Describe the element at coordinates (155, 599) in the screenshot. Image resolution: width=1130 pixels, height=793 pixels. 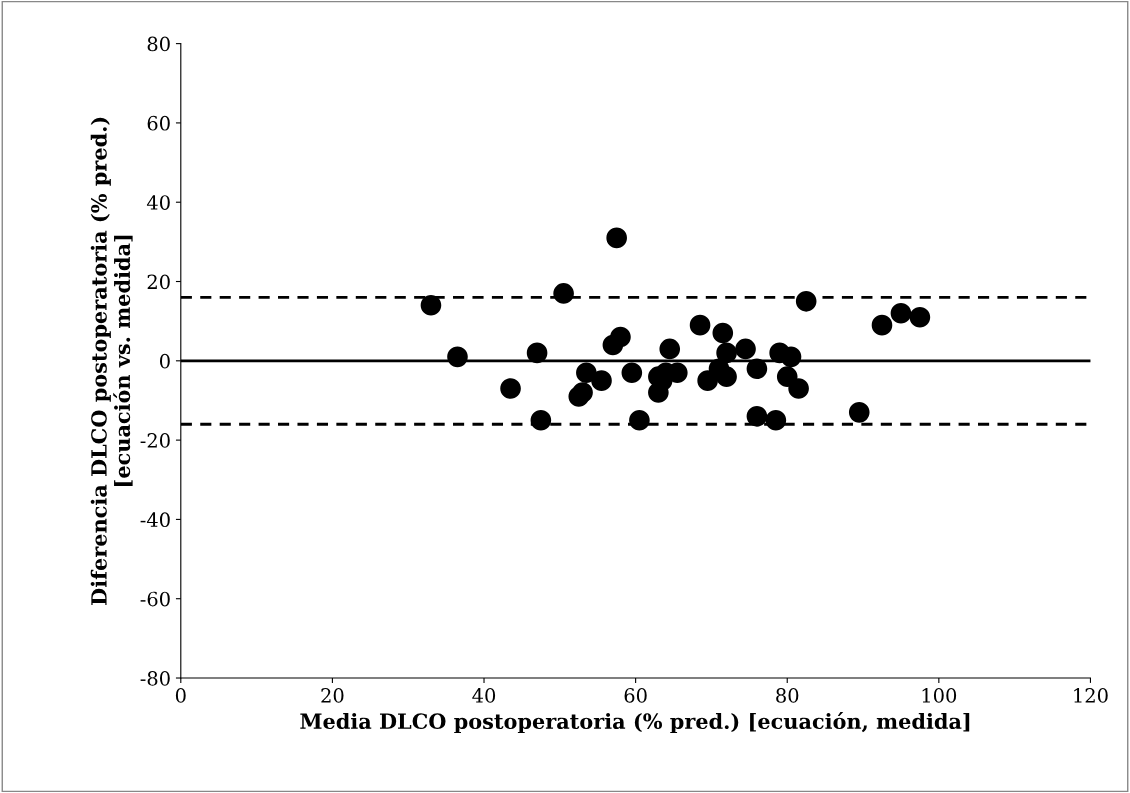
I see `y-tick-label: -60` at that location.